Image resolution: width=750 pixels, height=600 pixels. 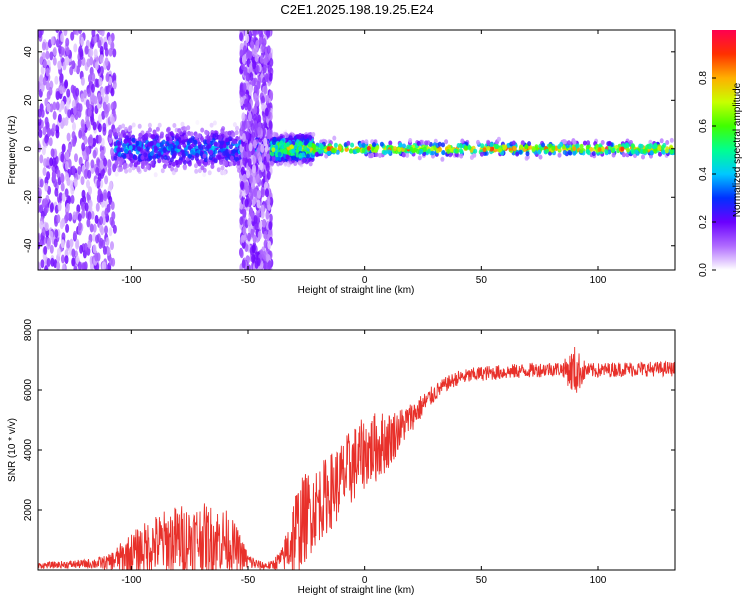 I want to click on colorbar-ticks: 0.0 0.2 0.4 0.6 0.8, so click(x=707, y=174).